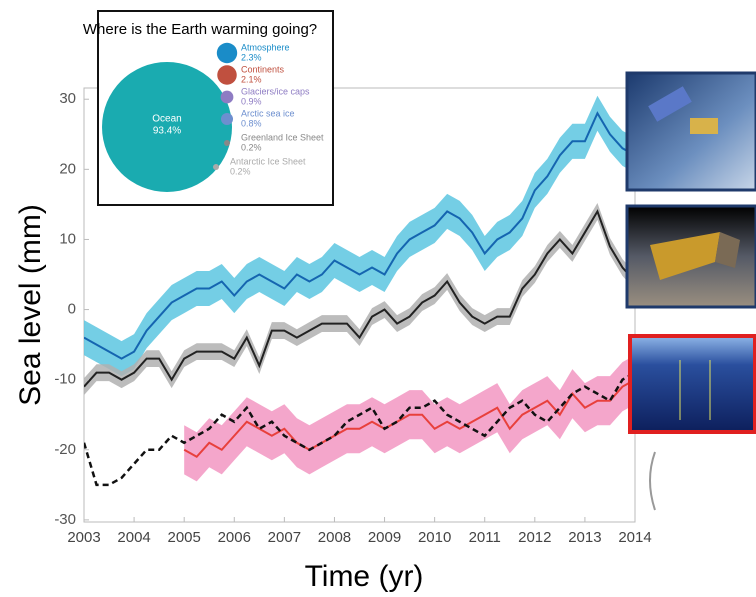 The width and height of the screenshot is (756, 597). I want to click on satellite-photo, so click(690, 131).